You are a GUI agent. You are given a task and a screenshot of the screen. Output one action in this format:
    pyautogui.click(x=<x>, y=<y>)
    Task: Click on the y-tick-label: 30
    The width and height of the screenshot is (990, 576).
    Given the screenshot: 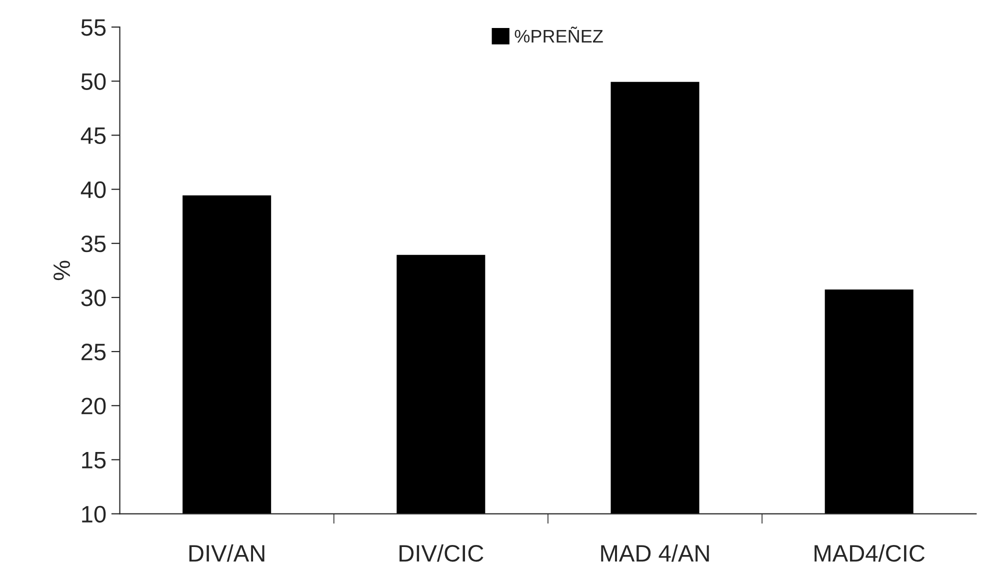 What is the action you would take?
    pyautogui.click(x=93, y=298)
    